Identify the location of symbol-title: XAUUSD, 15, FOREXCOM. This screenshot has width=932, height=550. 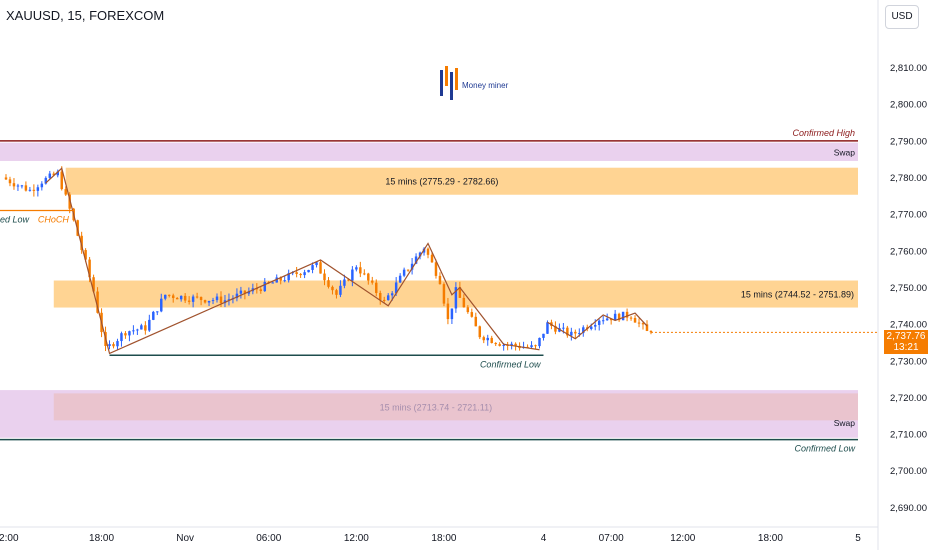
(85, 15).